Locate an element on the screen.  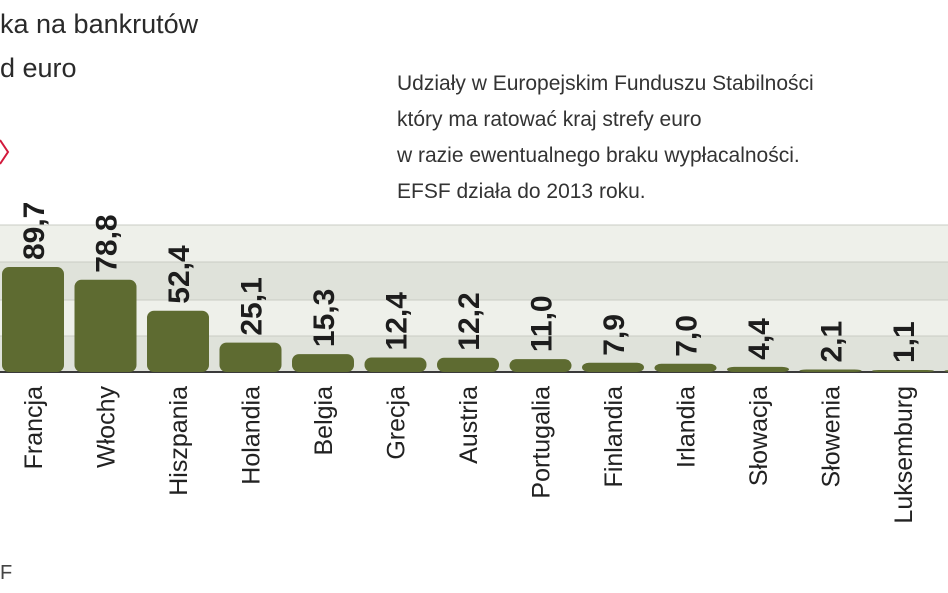
value-label: 15,3 is located at coordinates (324, 318).